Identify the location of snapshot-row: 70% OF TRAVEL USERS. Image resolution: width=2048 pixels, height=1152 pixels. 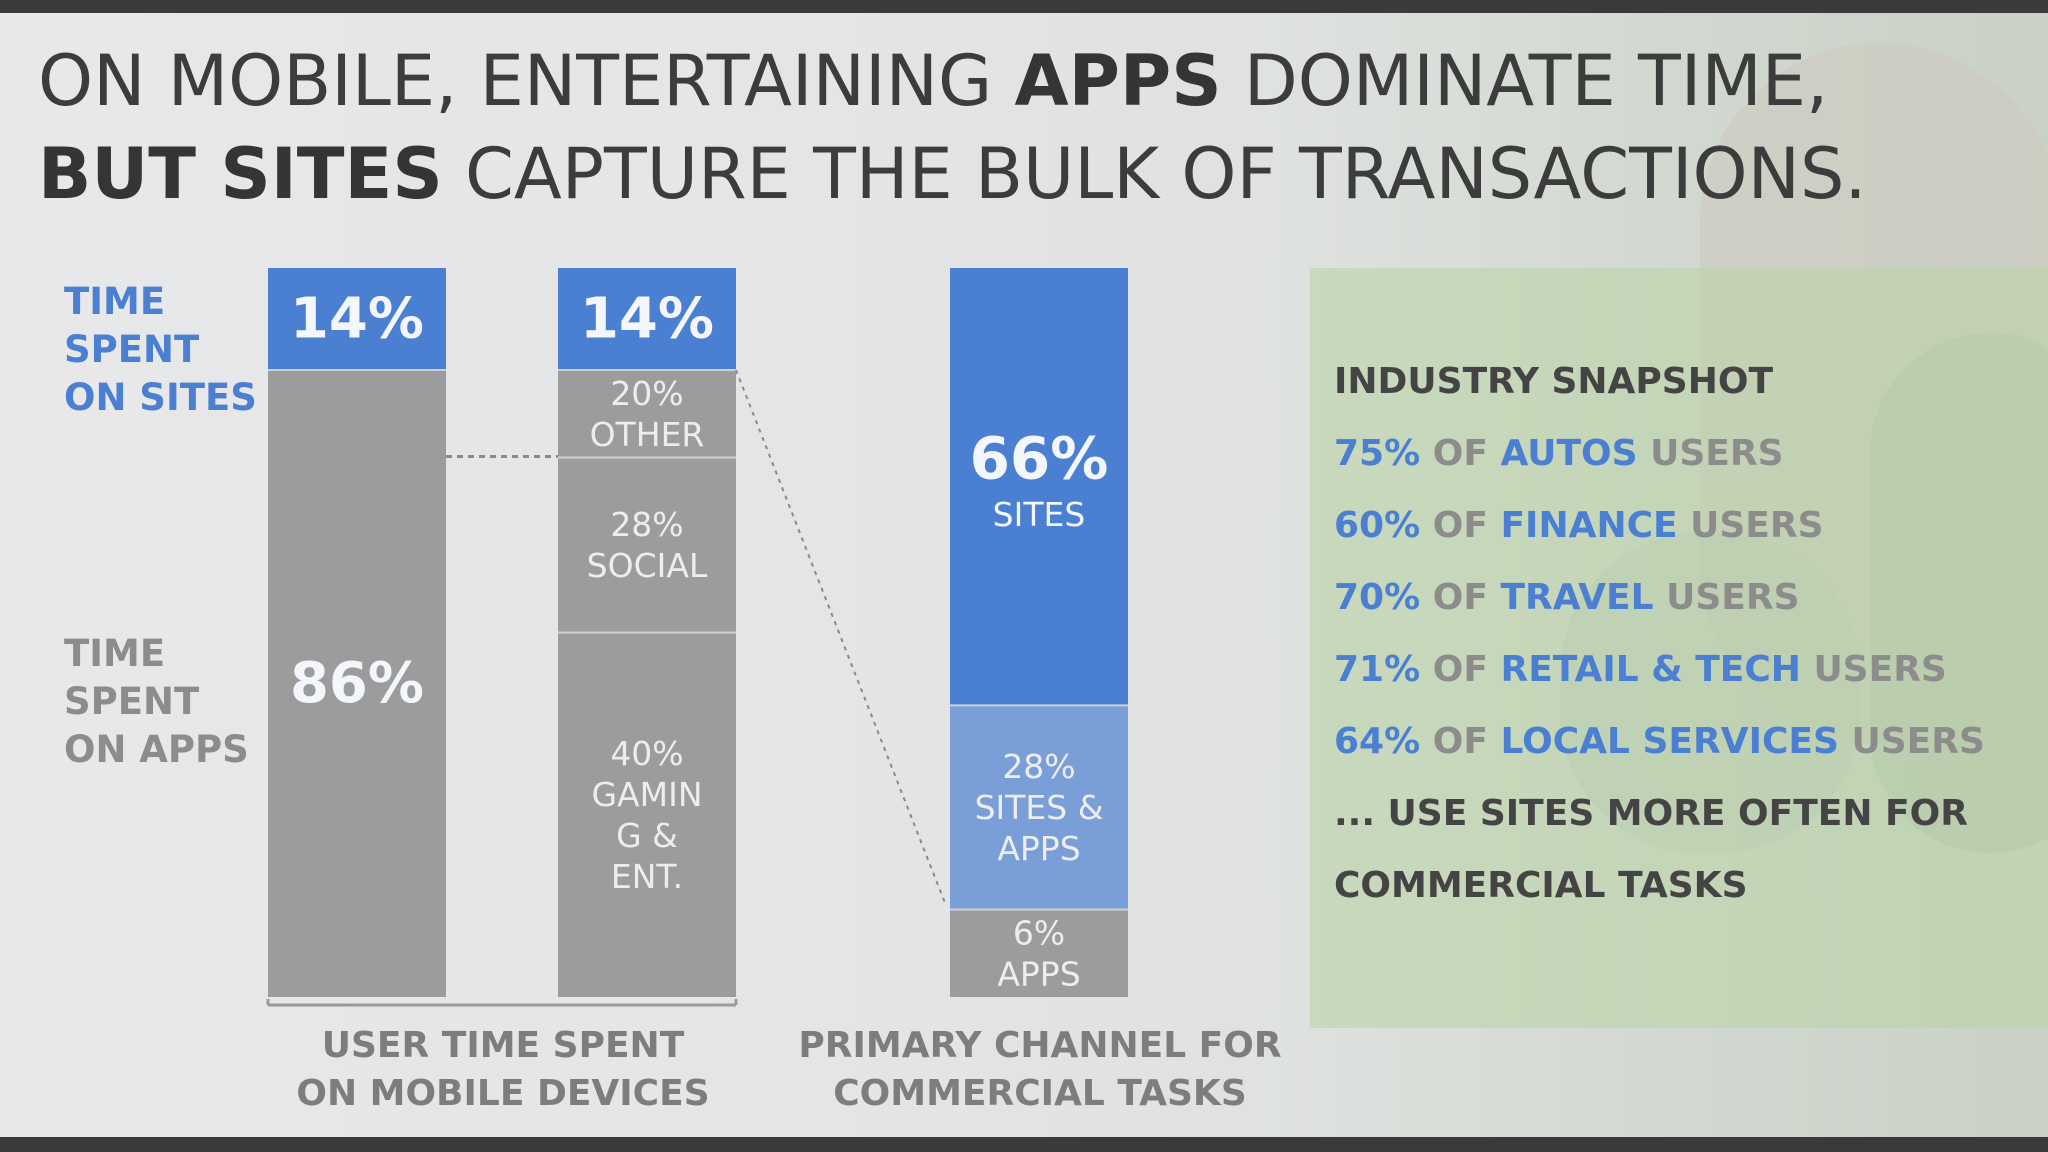
(1567, 598).